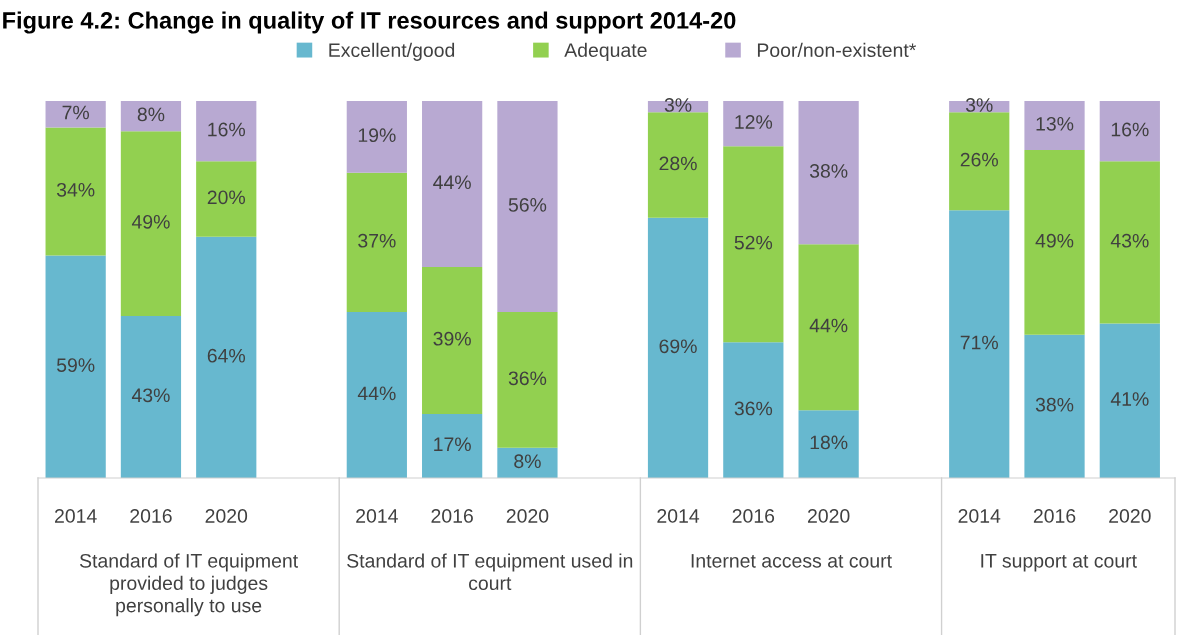 This screenshot has width=1186, height=635. I want to click on data-label: 26%, so click(979, 159).